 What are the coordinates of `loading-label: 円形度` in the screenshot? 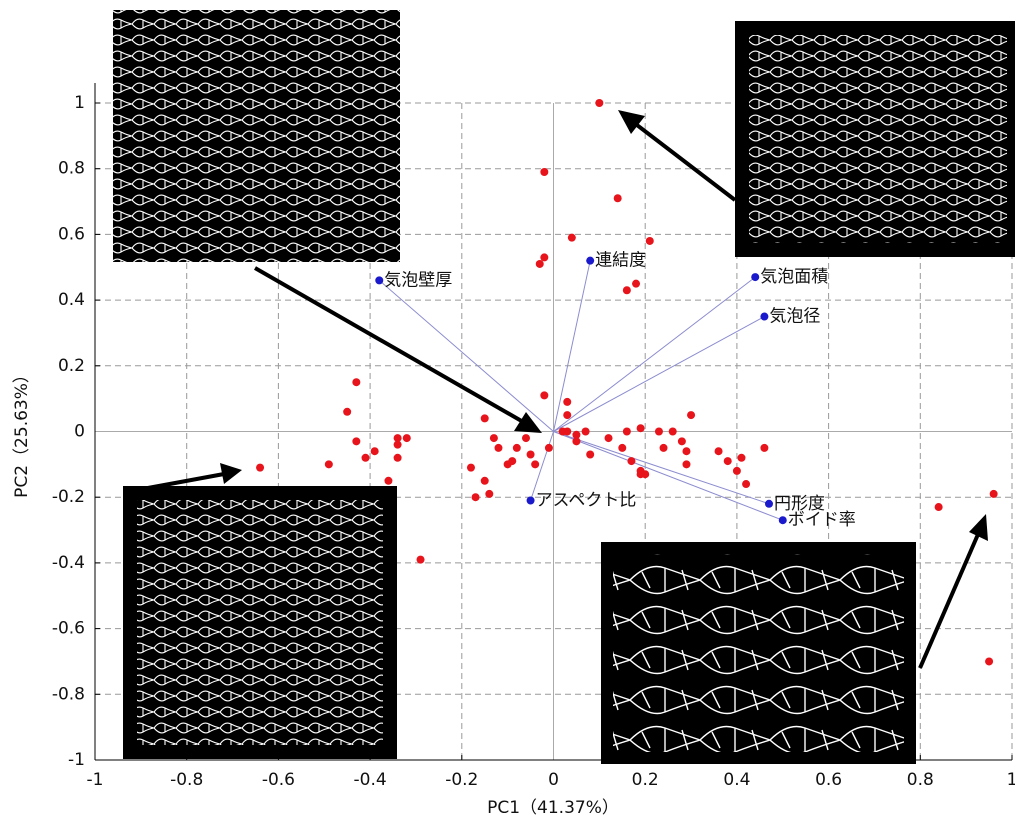 It's located at (799, 504).